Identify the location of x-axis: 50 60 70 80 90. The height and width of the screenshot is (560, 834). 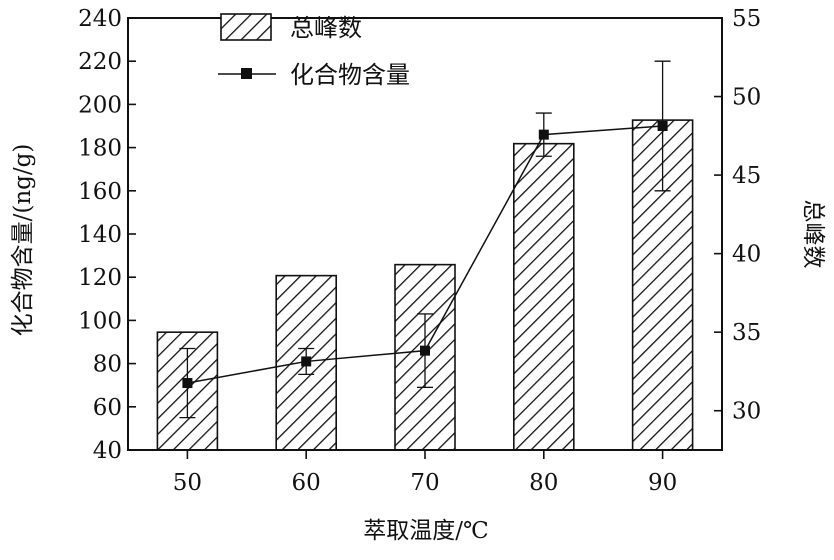
(425, 473).